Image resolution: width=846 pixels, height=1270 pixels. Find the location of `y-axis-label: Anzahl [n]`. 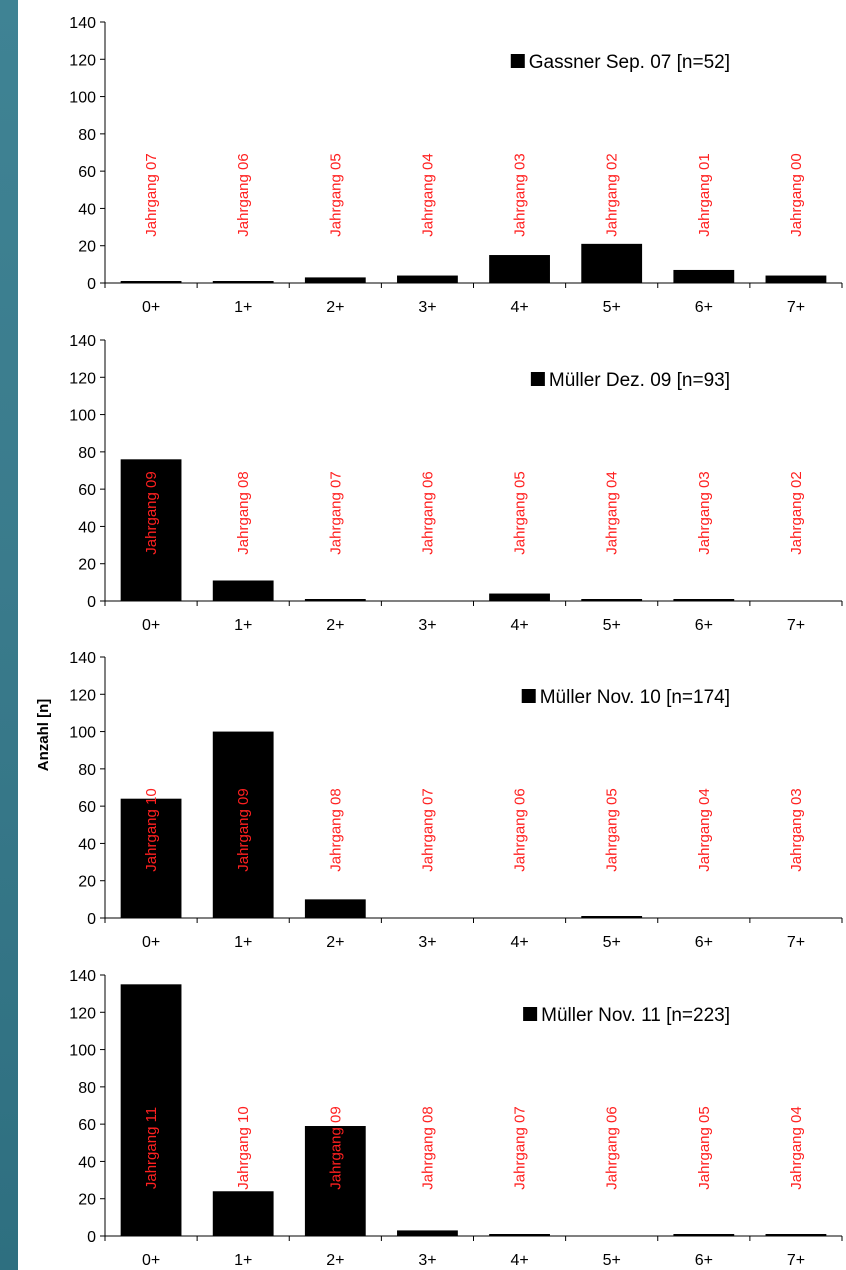

y-axis-label: Anzahl [n] is located at coordinates (43, 735).